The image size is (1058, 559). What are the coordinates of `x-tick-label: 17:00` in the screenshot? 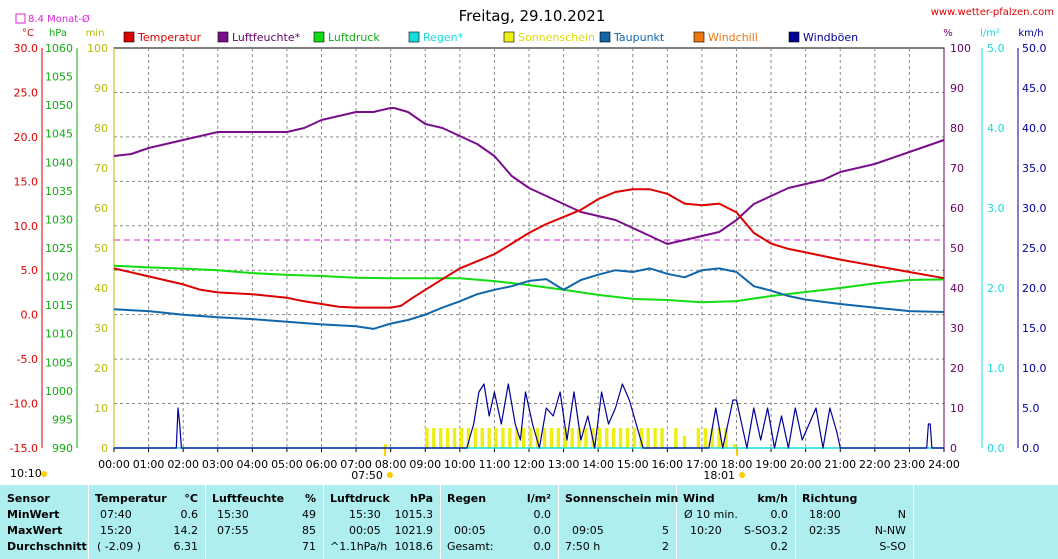 It's located at (702, 464).